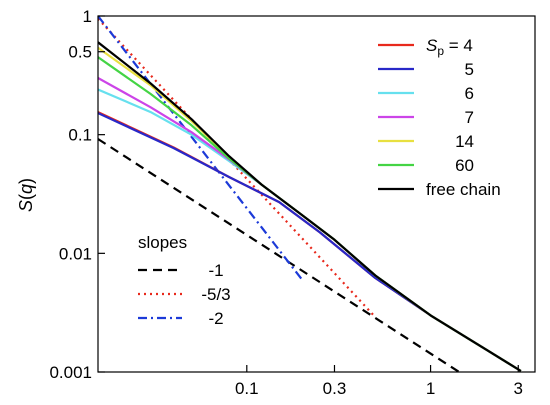  Describe the element at coordinates (430, 388) in the screenshot. I see `x-tick-label: 1` at that location.